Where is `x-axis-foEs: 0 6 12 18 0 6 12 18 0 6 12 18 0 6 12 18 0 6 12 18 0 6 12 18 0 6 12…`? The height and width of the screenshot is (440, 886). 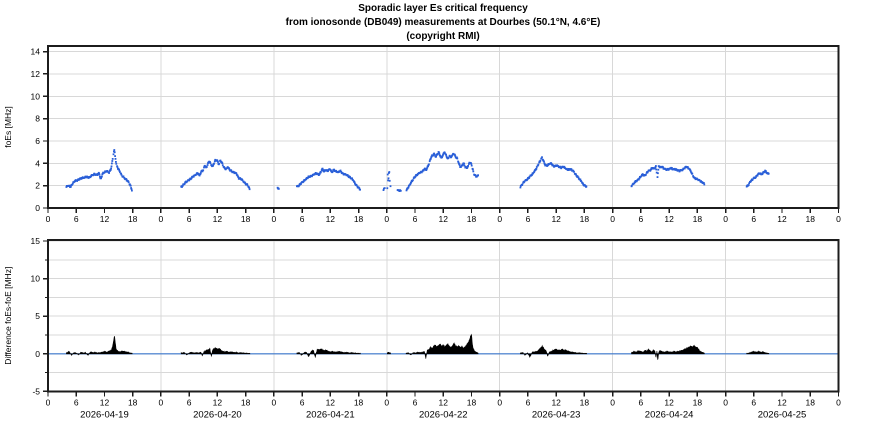 x-axis-foEs: 0 6 12 18 0 6 12 18 0 6 12 18 0 6 12 18 0 6 12 18 0 6 12 18 0 6 12… is located at coordinates (443, 216).